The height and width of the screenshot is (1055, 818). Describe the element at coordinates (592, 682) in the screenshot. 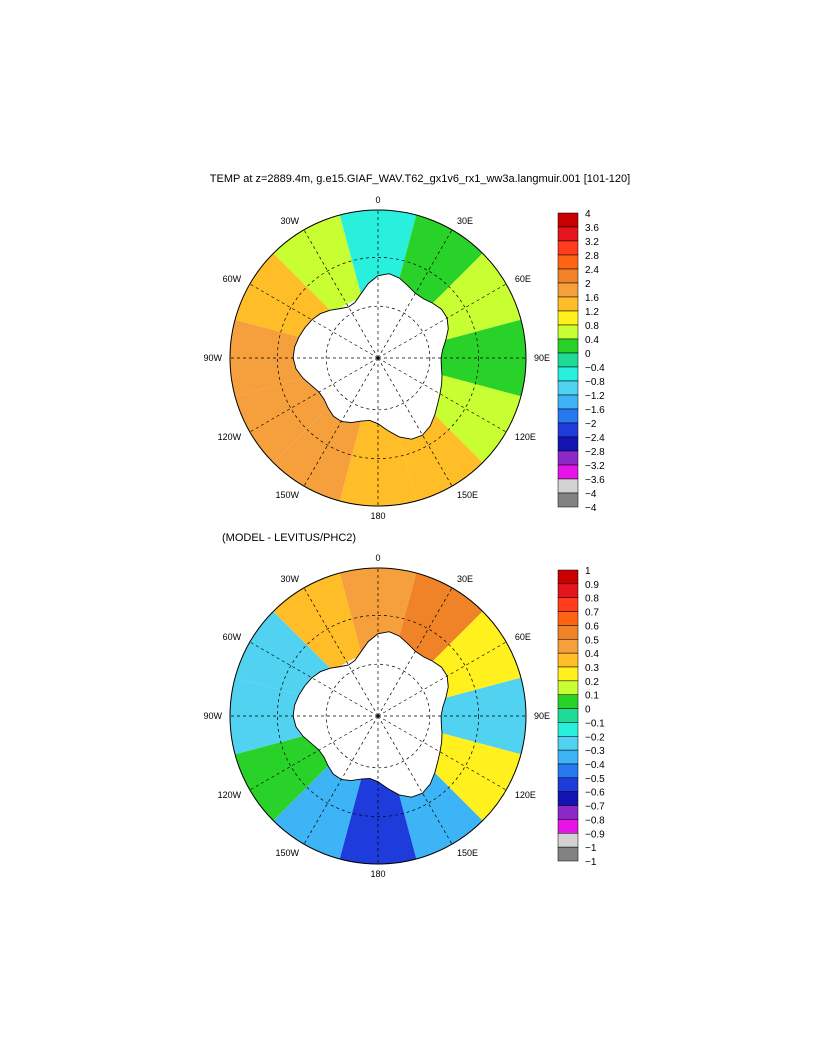

I see `colorbar-label: 0.2` at that location.